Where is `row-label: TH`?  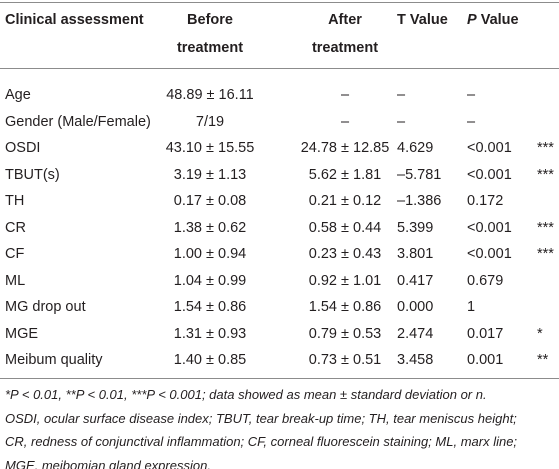
row-label: TH is located at coordinates (15, 201).